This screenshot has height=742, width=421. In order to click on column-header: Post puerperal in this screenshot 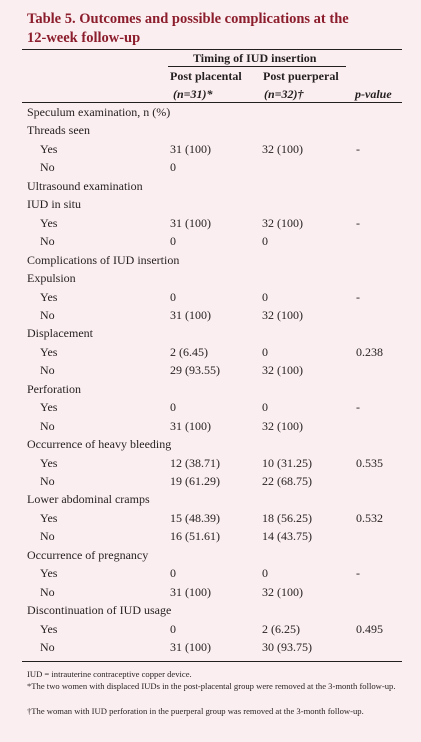, I will do `click(301, 76)`.